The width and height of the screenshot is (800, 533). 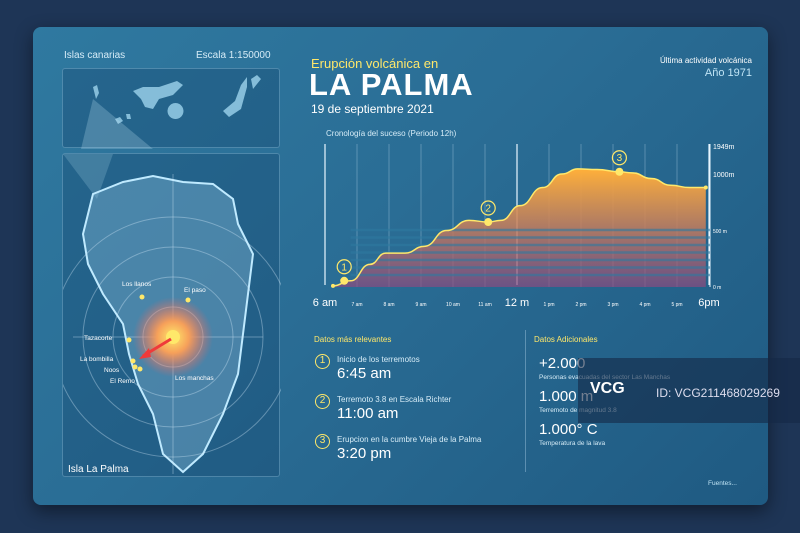 I want to click on x-tick-label: 3 pm, so click(x=612, y=305).